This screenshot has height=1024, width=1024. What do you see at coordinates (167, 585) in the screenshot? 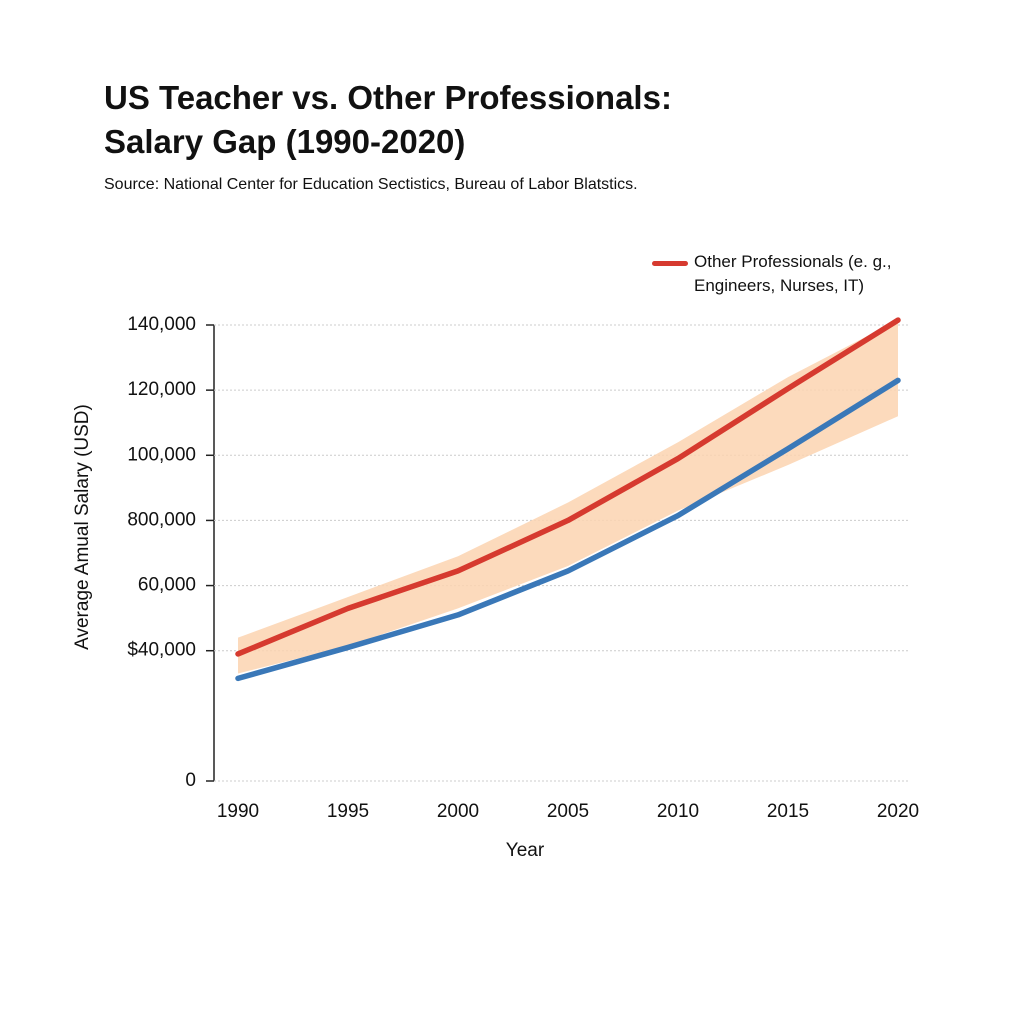
I see `y-tick-label: 60,000` at bounding box center [167, 585].